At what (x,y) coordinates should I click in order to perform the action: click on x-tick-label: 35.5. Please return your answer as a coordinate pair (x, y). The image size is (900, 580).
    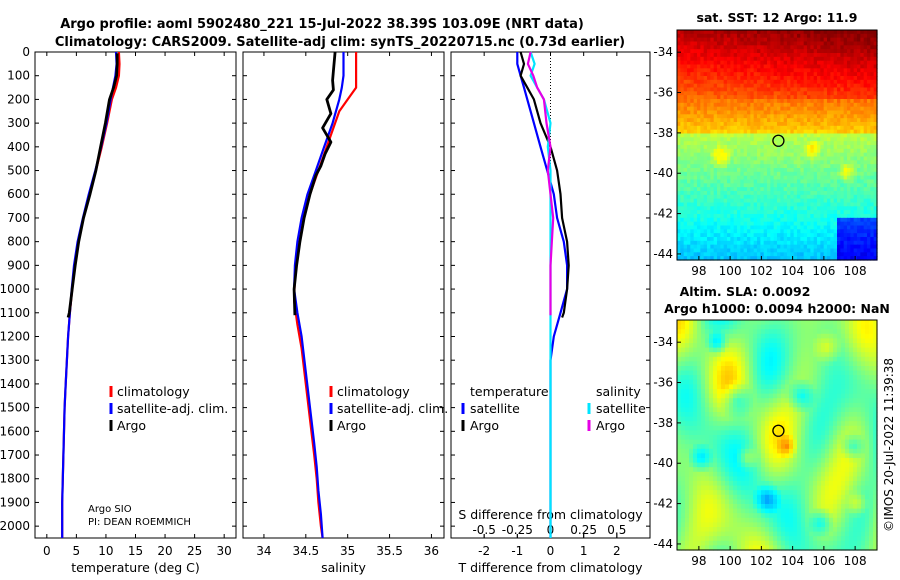
    Looking at the image, I should click on (389, 551).